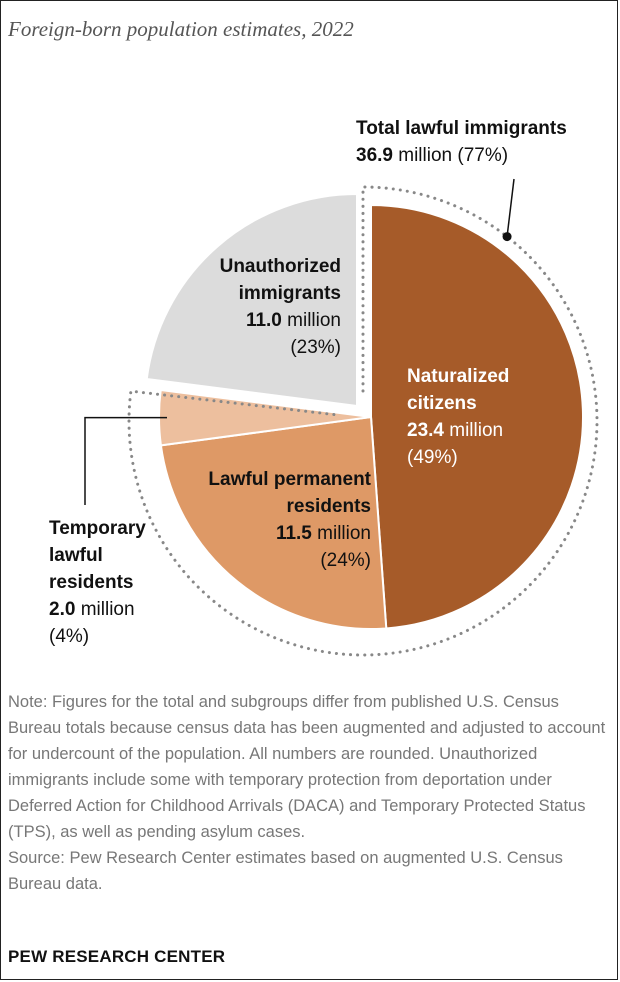 This screenshot has height=982, width=620. What do you see at coordinates (458, 376) in the screenshot?
I see `slice-label-naturalized-line: Naturalized` at bounding box center [458, 376].